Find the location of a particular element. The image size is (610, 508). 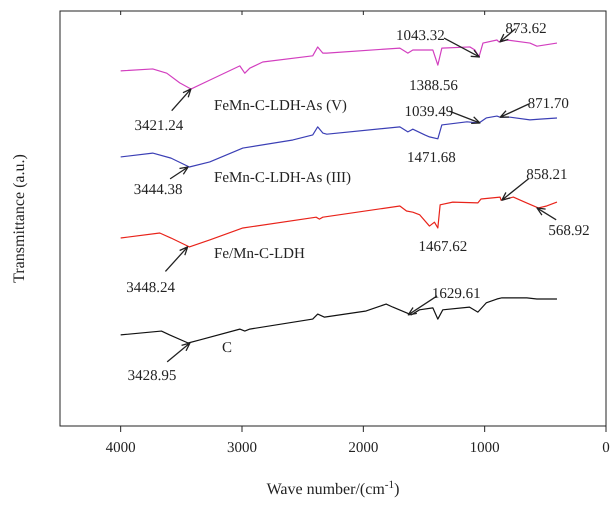

annotation: 1039.49 is located at coordinates (429, 112).